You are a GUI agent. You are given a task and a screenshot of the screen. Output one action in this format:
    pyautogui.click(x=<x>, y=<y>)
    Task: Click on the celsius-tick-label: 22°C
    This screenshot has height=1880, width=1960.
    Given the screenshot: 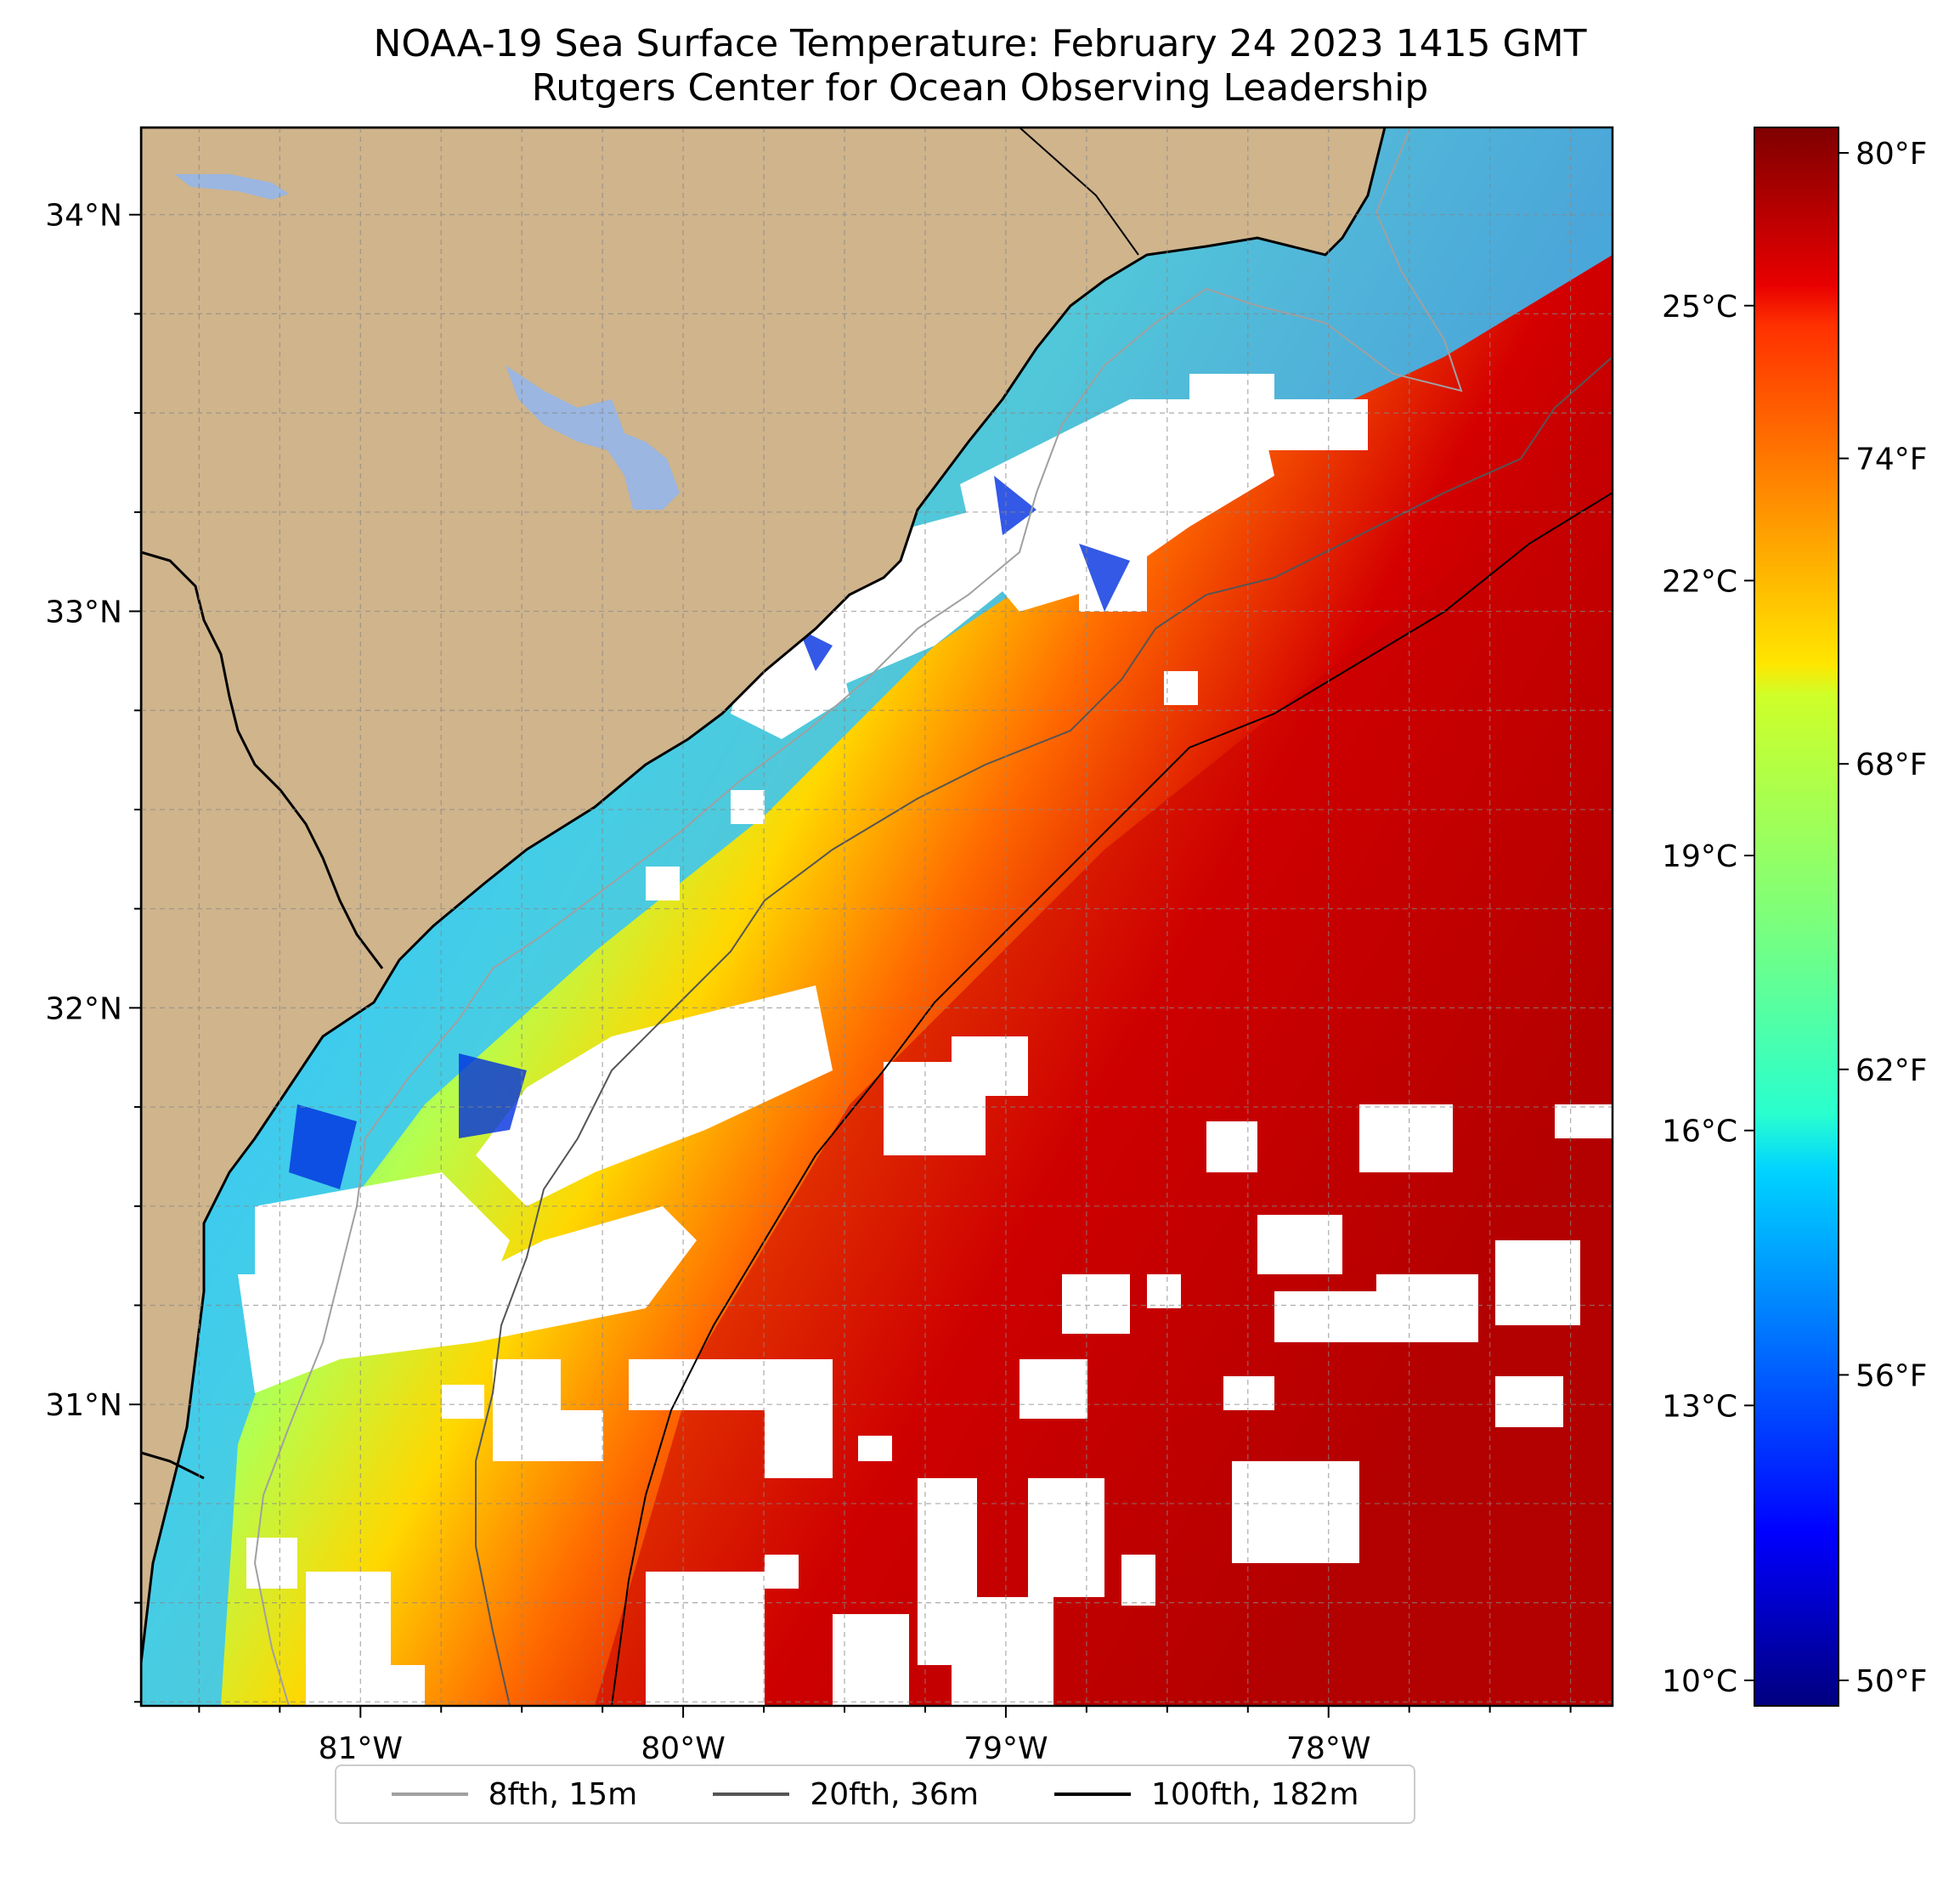 What is the action you would take?
    pyautogui.click(x=1700, y=581)
    